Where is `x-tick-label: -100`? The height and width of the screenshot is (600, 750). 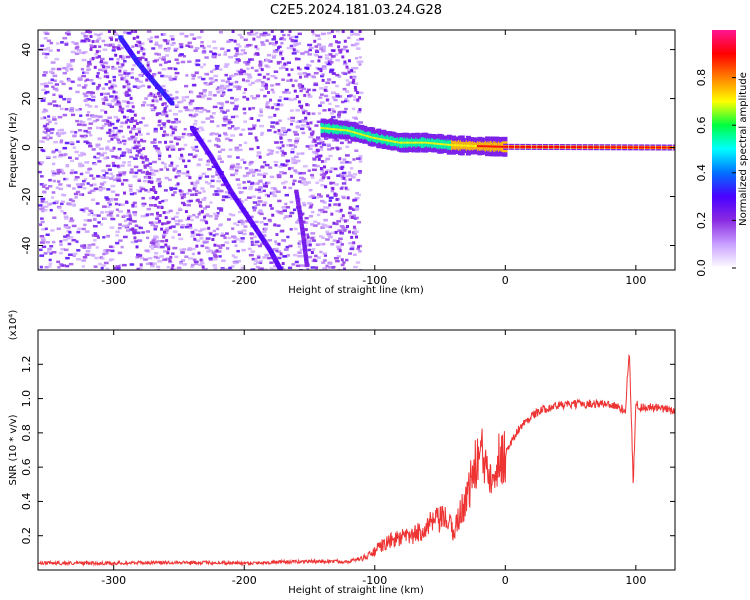 x-tick-label: -100 is located at coordinates (374, 580).